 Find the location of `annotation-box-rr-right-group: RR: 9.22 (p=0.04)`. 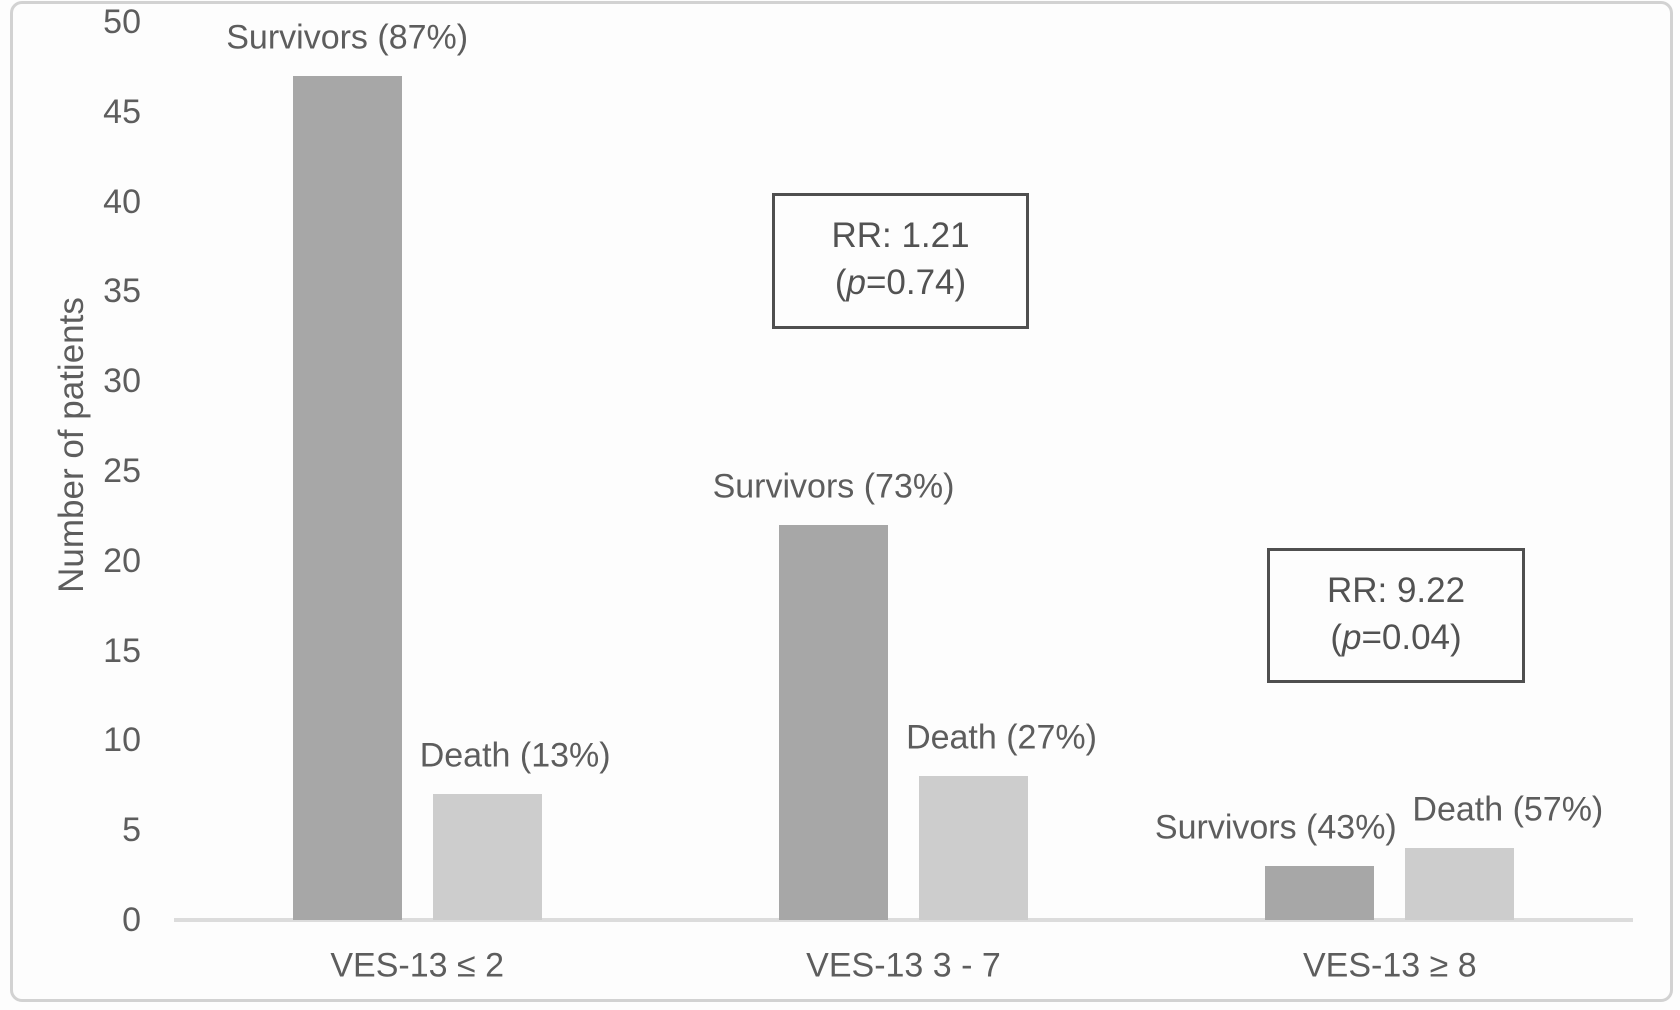

annotation-box-rr-right-group: RR: 9.22 (p=0.04) is located at coordinates (1396, 615).